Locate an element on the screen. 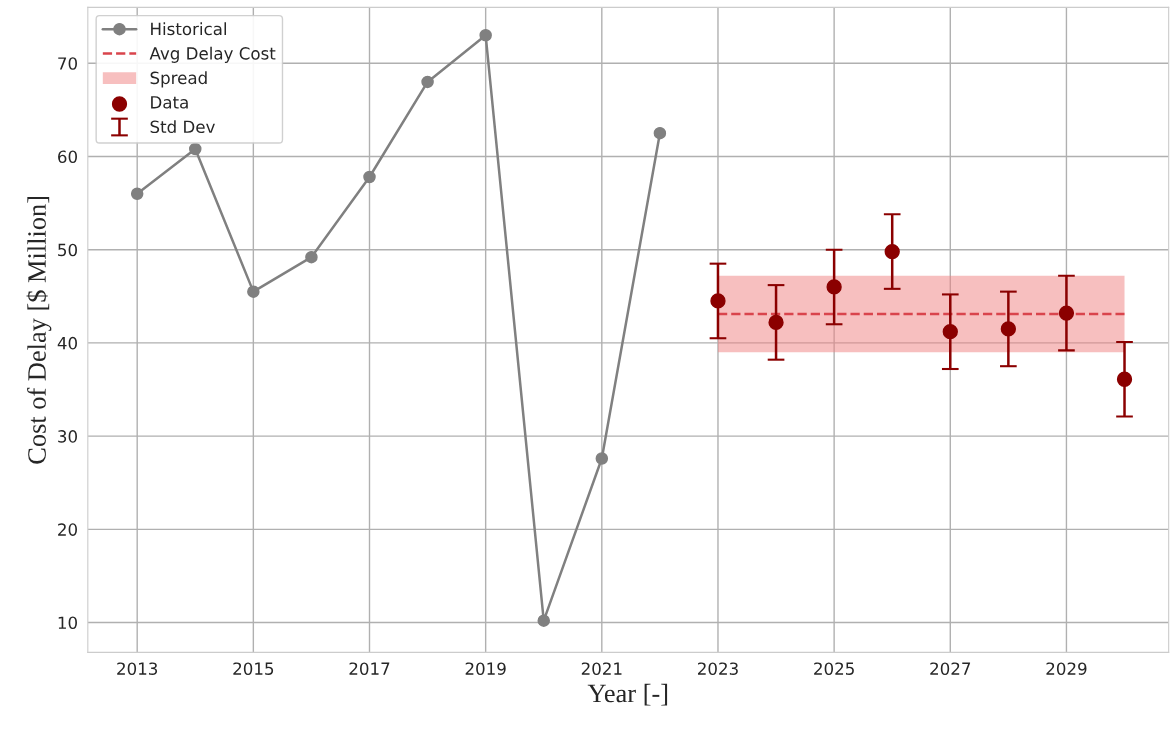 The image size is (1171, 733). annotation: Std Dev is located at coordinates (182, 127).